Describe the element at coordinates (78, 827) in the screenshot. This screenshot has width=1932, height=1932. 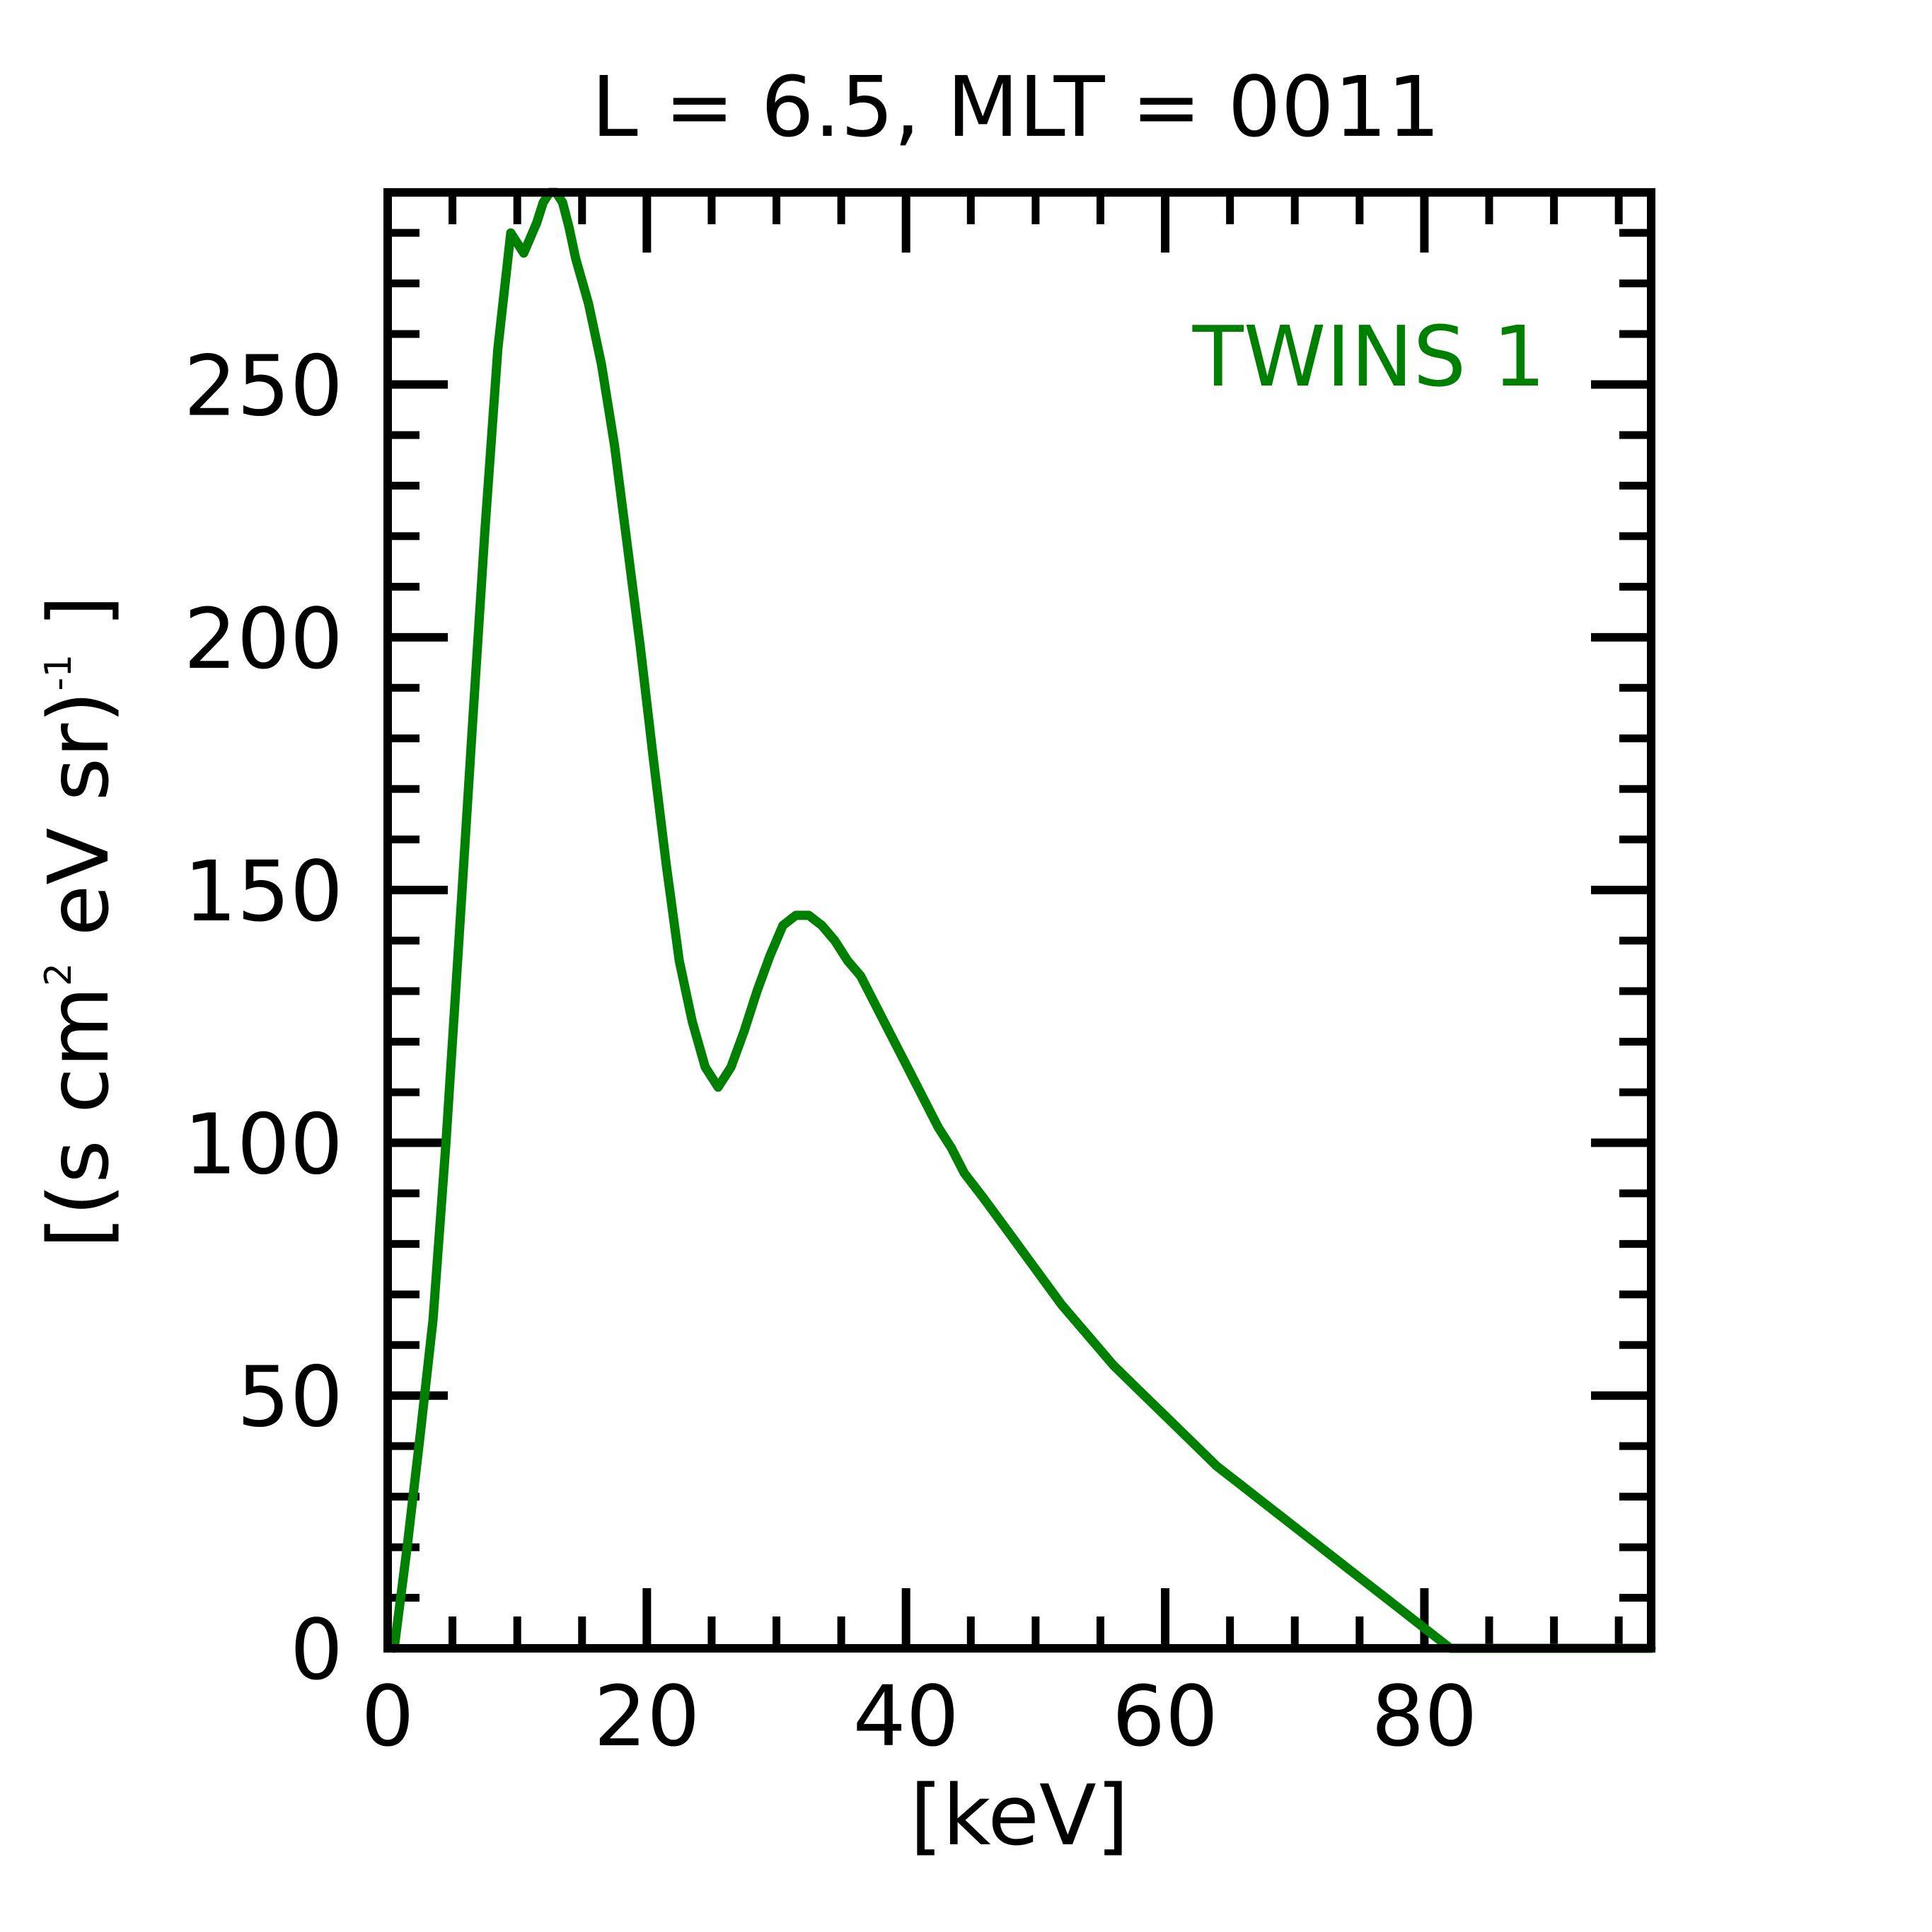
I see `y-axis-label-part-2: eV sr)` at that location.